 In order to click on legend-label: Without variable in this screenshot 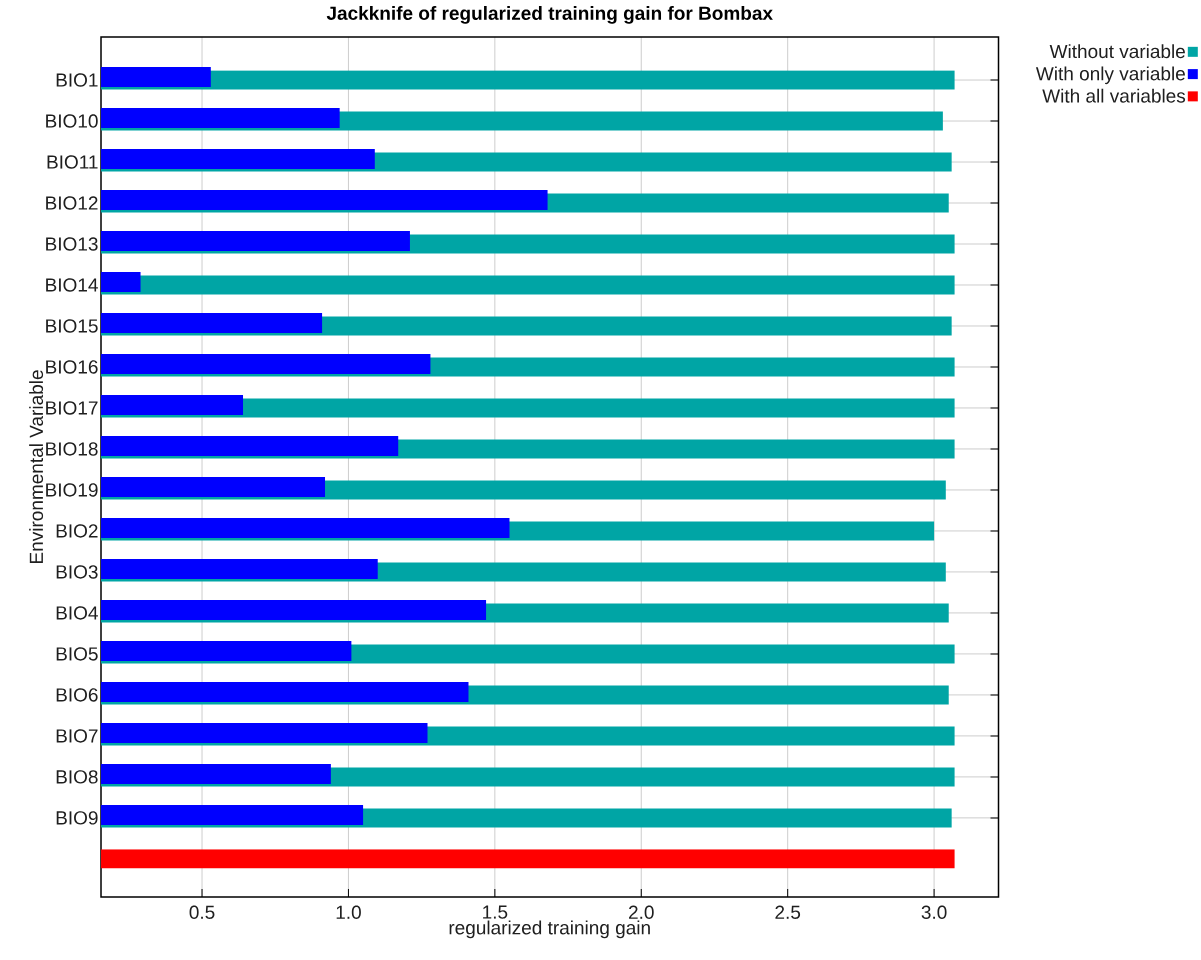, I will do `click(1117, 51)`.